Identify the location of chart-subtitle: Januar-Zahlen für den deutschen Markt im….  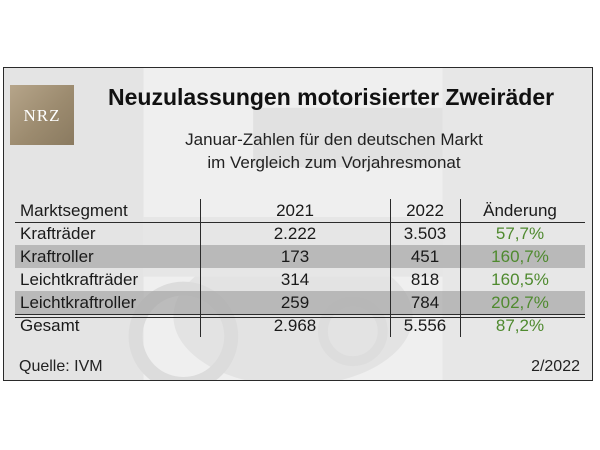
(334, 151).